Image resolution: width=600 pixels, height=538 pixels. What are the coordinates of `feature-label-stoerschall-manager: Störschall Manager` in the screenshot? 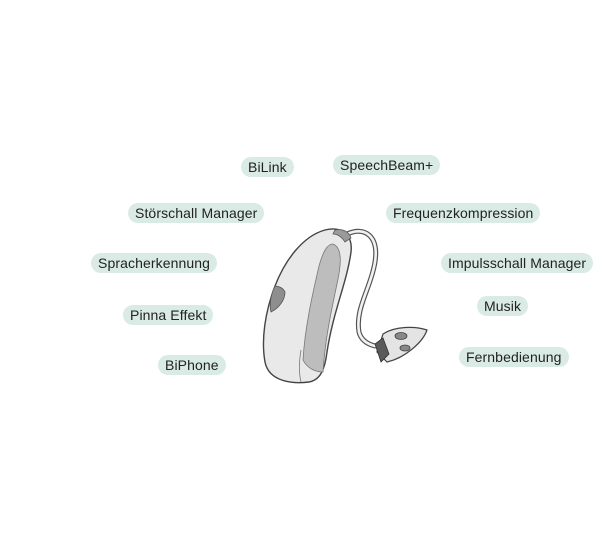 It's located at (196, 213).